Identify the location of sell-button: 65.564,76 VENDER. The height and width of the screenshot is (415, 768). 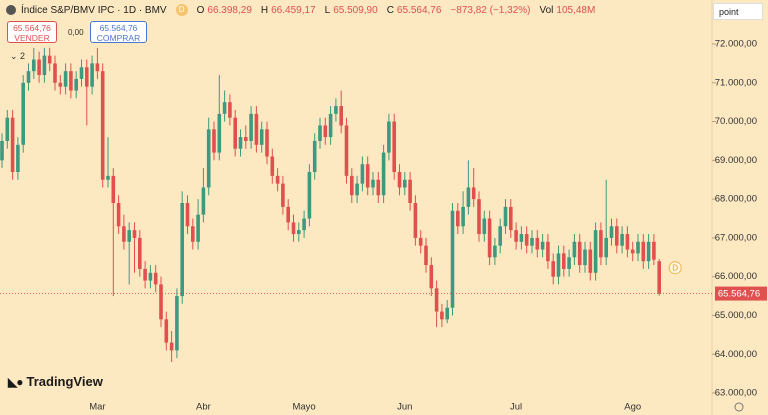
(32, 32).